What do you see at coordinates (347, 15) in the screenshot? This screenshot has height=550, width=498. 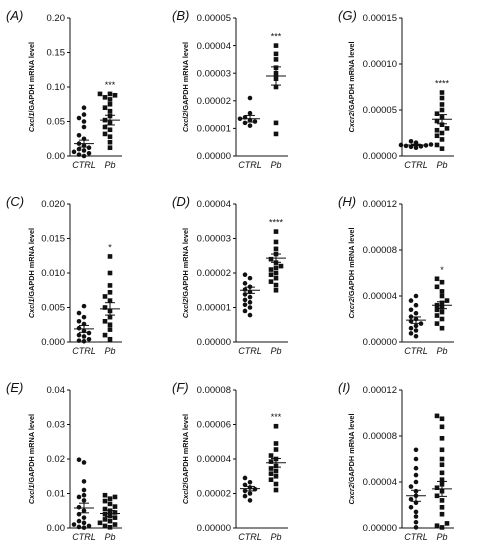 I see `panel-label: (G)` at bounding box center [347, 15].